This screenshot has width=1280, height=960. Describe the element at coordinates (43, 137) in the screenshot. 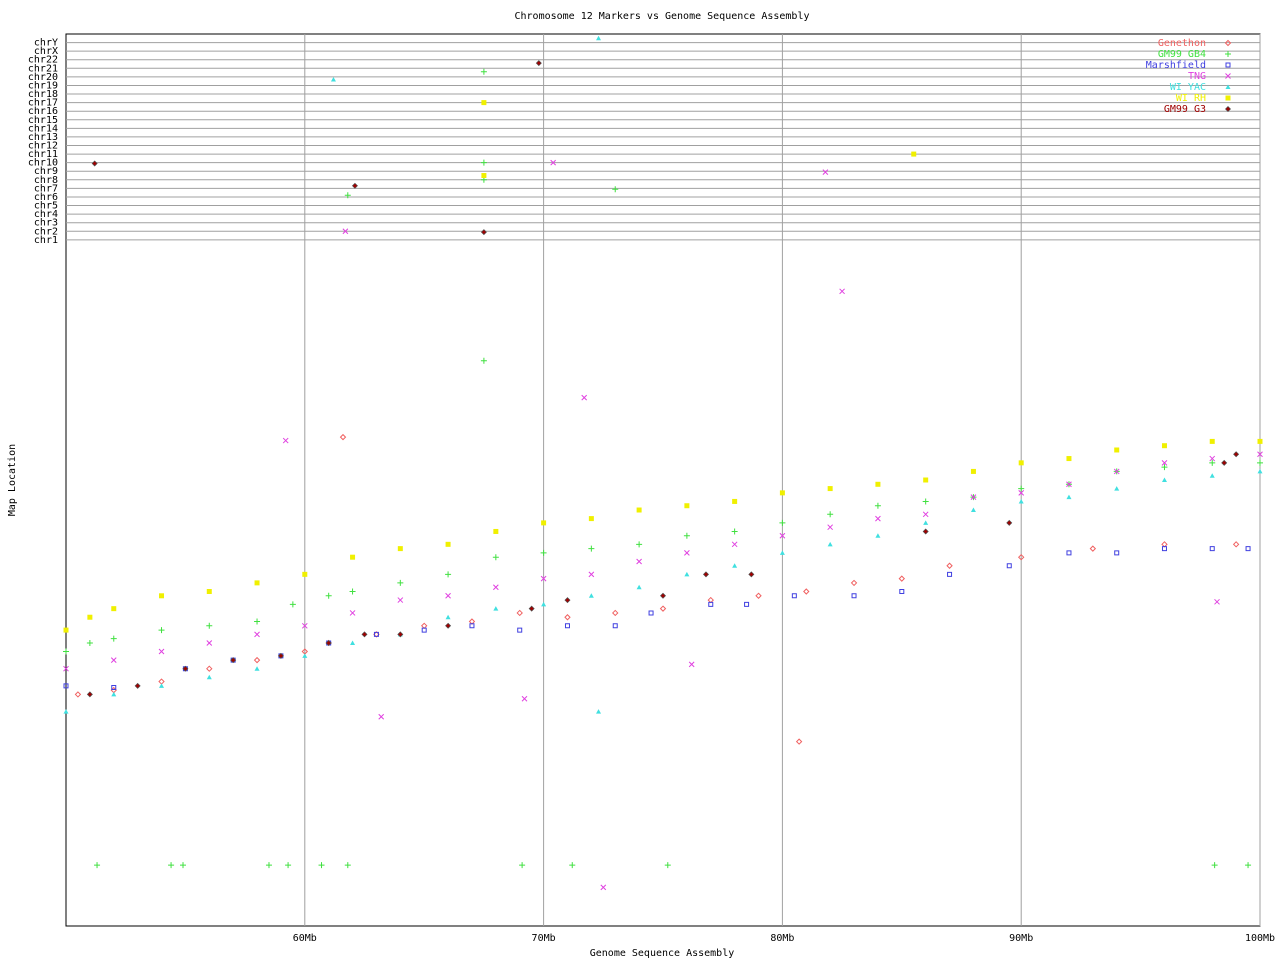

I see `y-tick-label: chr13` at that location.